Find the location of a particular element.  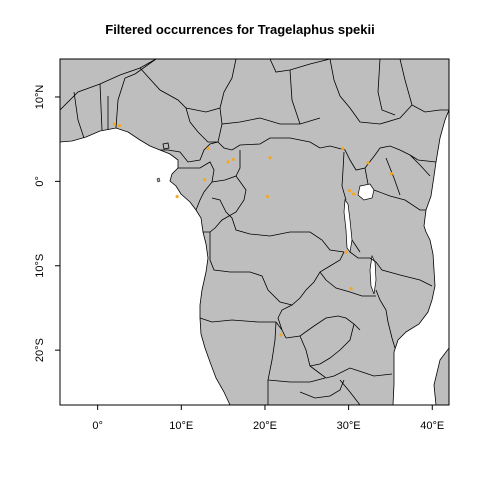

y-tick-label: 0° is located at coordinates (40, 181).